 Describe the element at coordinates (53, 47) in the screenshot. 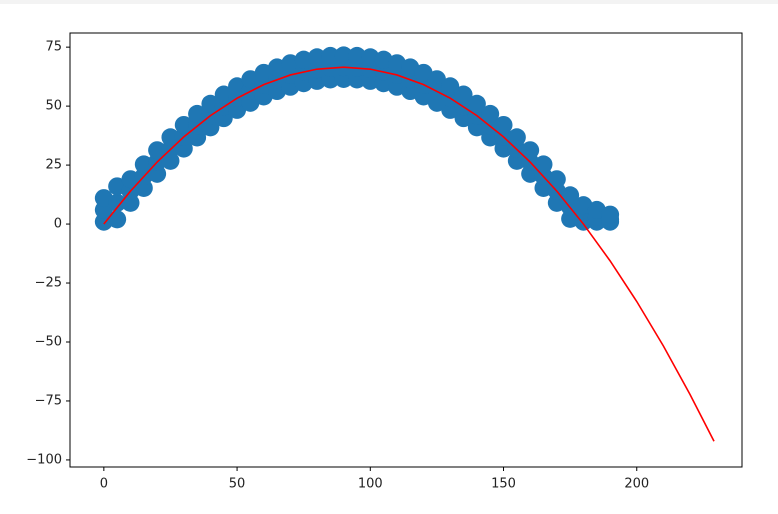

I see `y-tick-label: 75` at that location.